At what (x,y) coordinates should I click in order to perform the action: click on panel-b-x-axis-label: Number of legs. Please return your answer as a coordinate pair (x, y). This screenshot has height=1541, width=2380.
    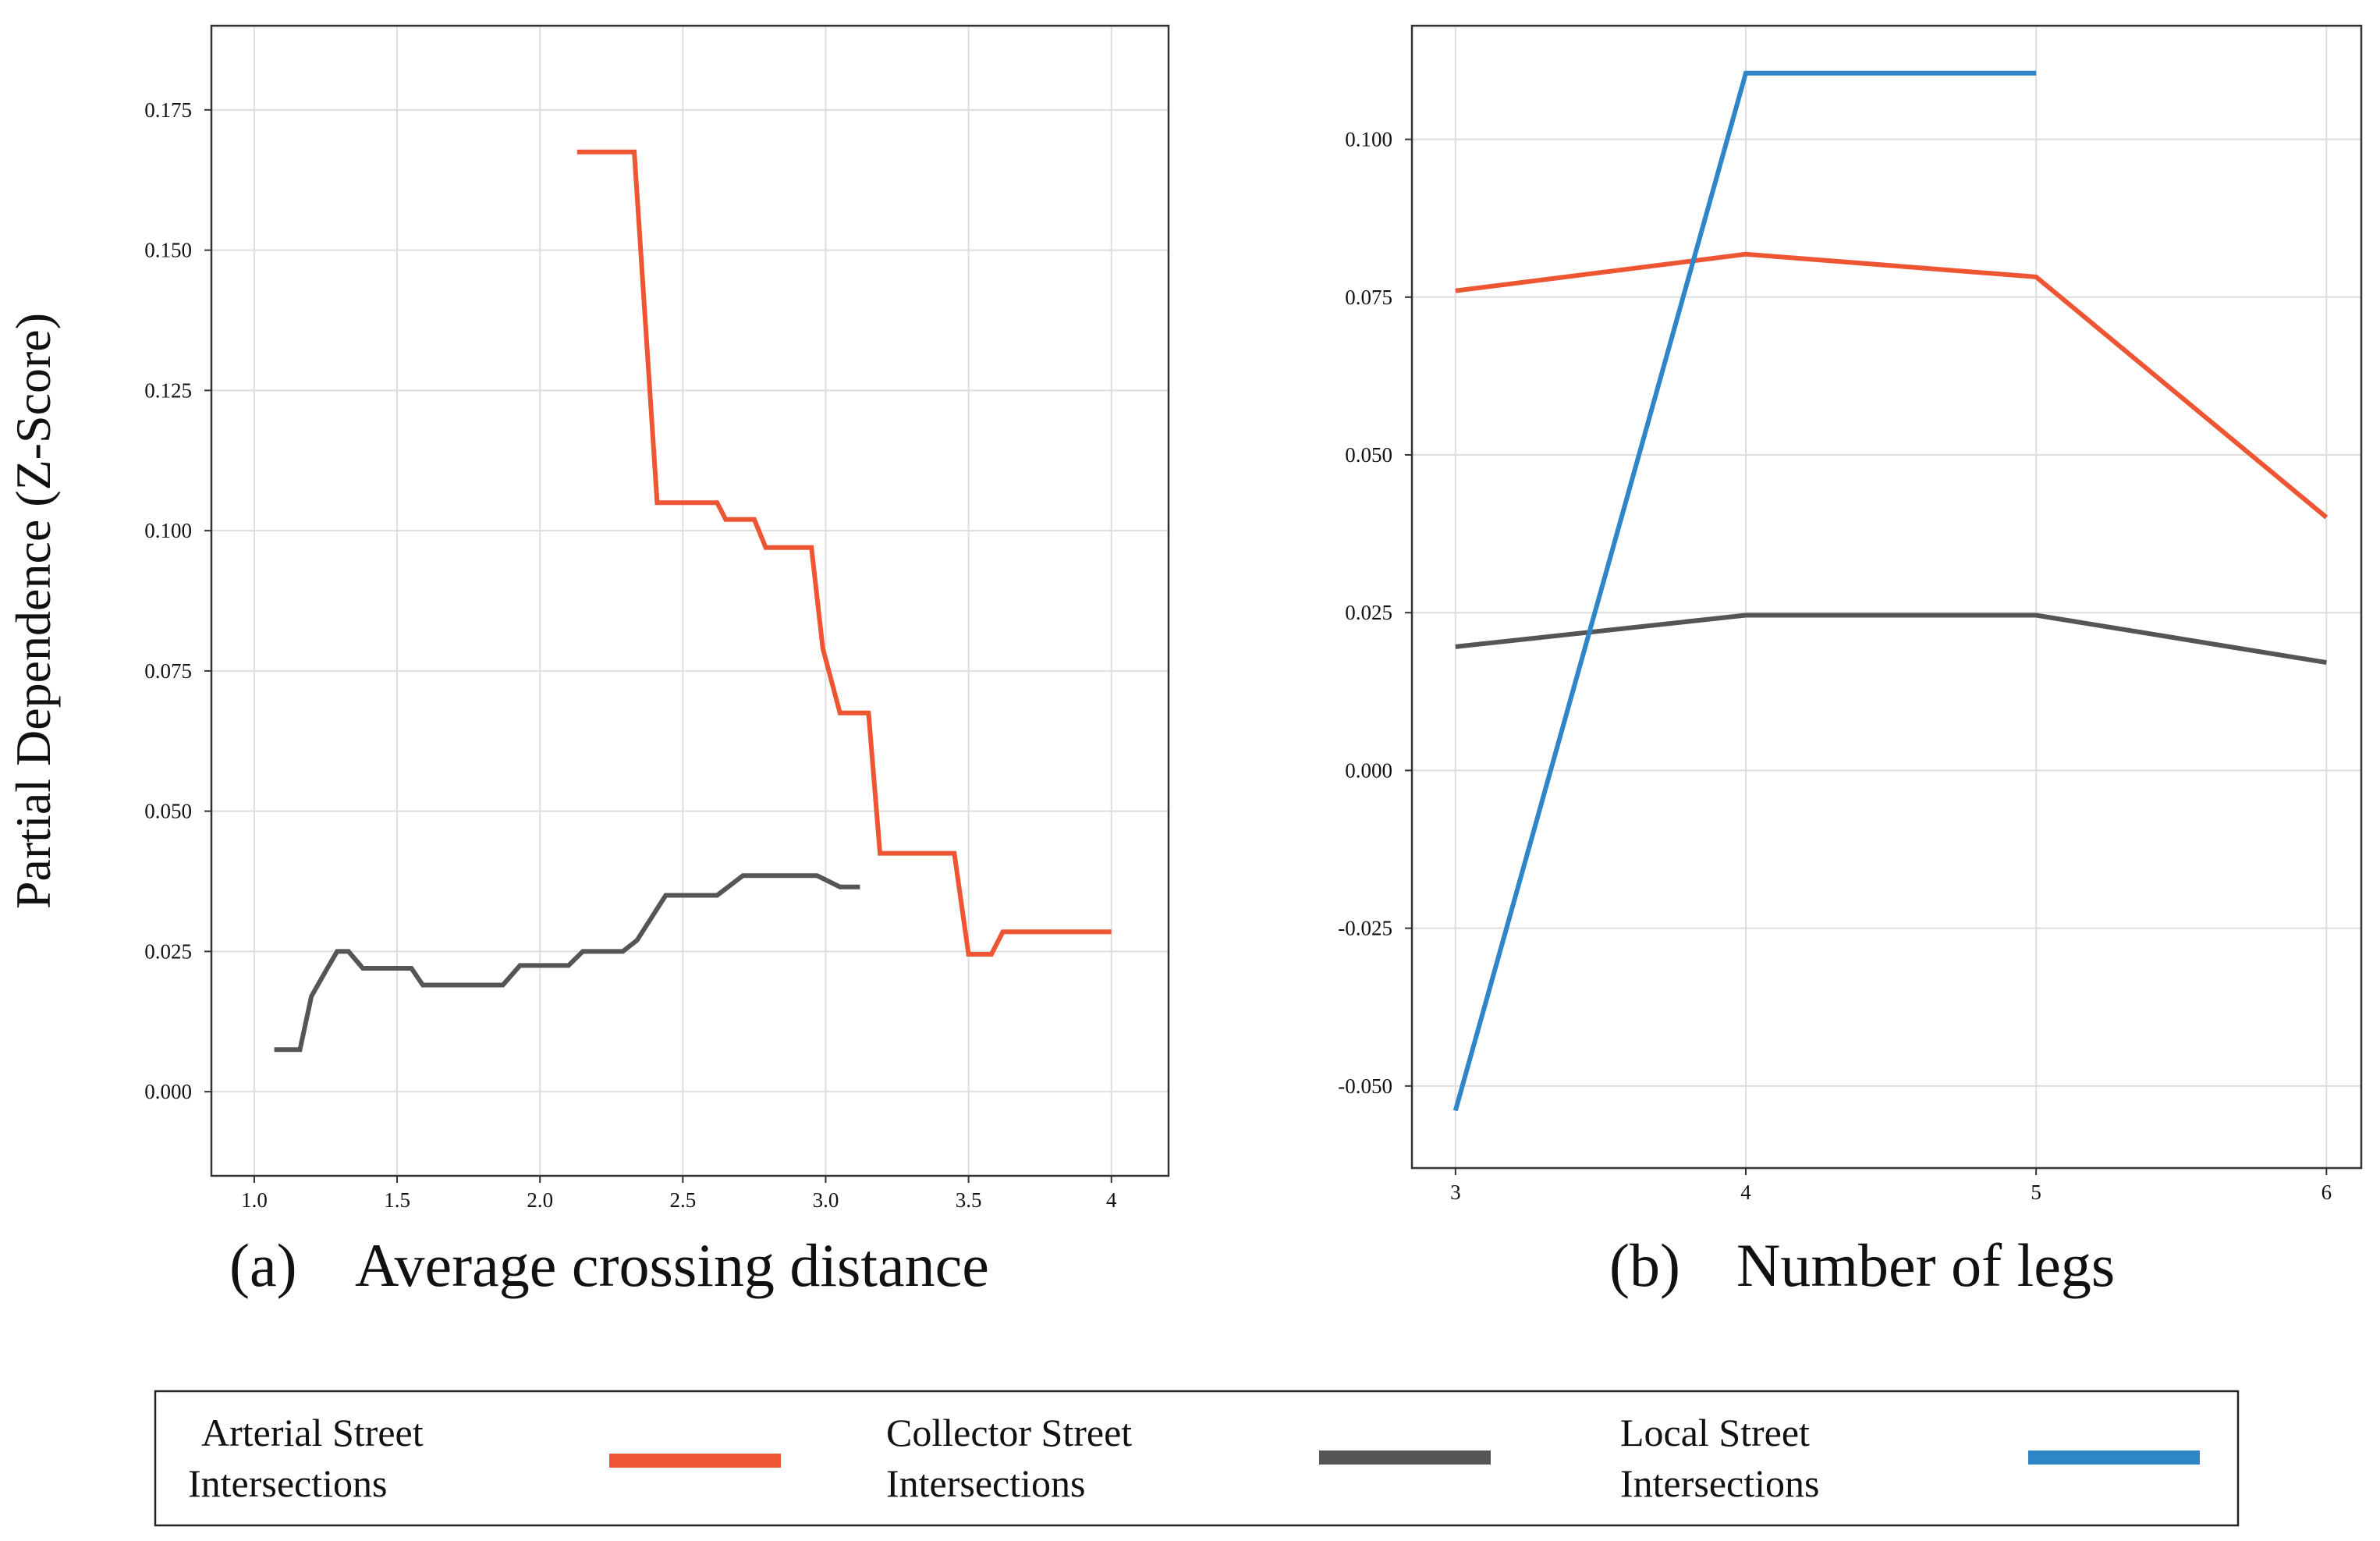
    Looking at the image, I should click on (1926, 1265).